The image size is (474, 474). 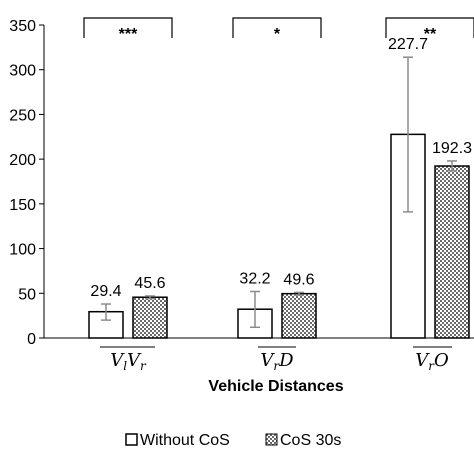 I want to click on svg-text: VrD, so click(x=277, y=361).